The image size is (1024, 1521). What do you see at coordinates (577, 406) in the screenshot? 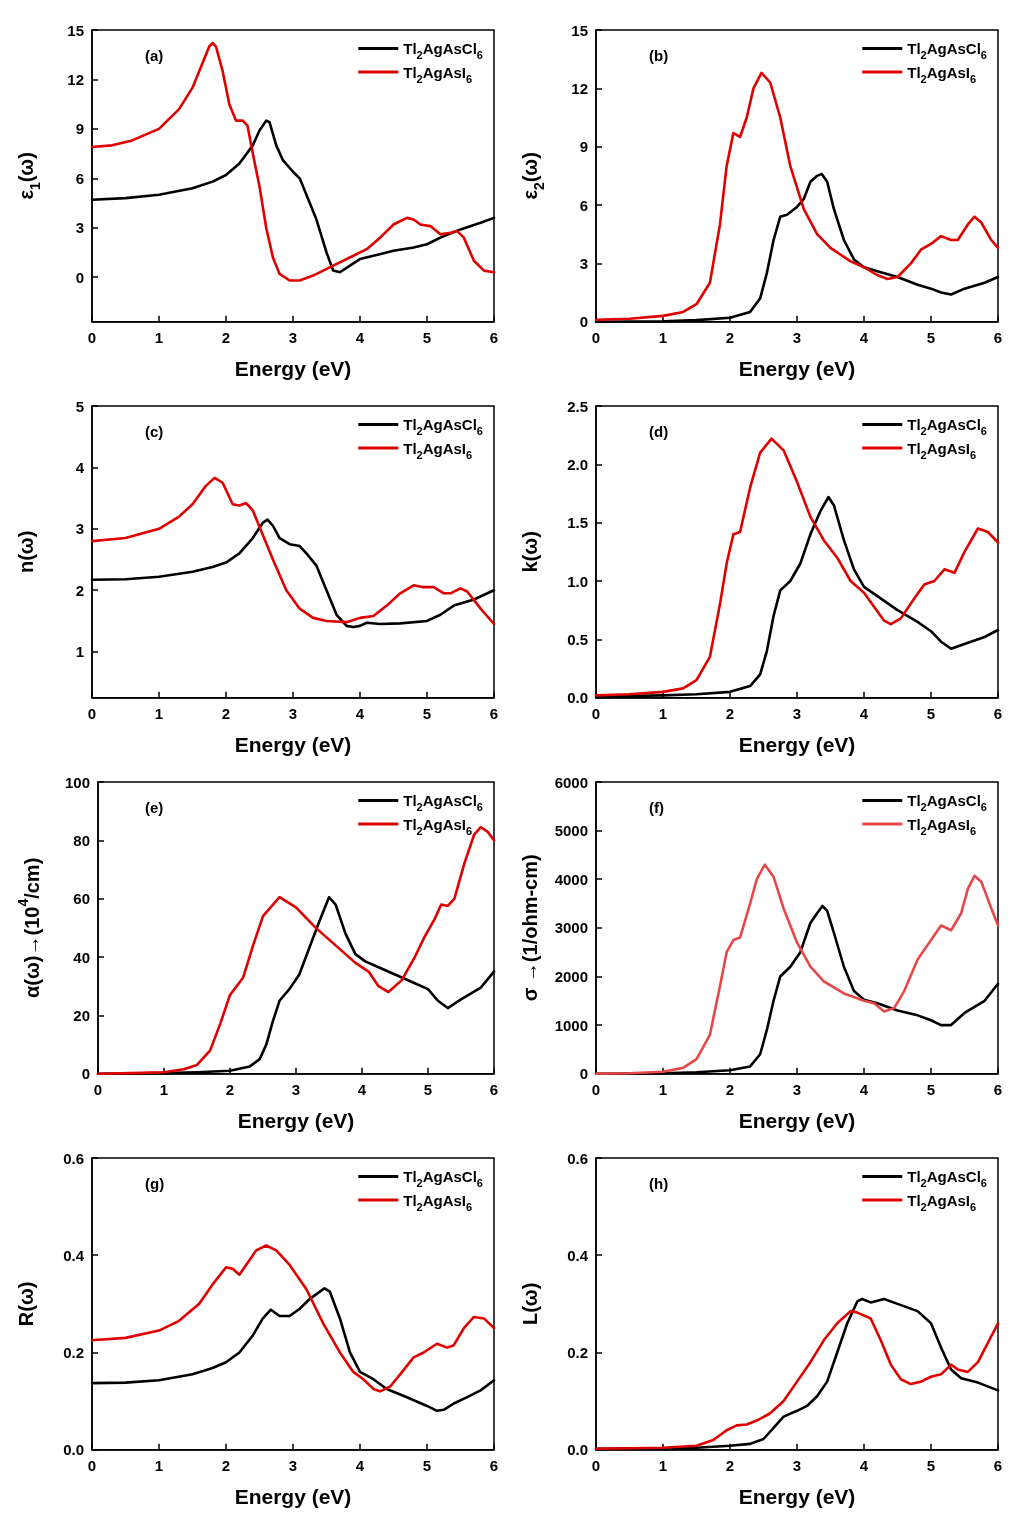
I see `y-tick-label: 2.5` at bounding box center [577, 406].